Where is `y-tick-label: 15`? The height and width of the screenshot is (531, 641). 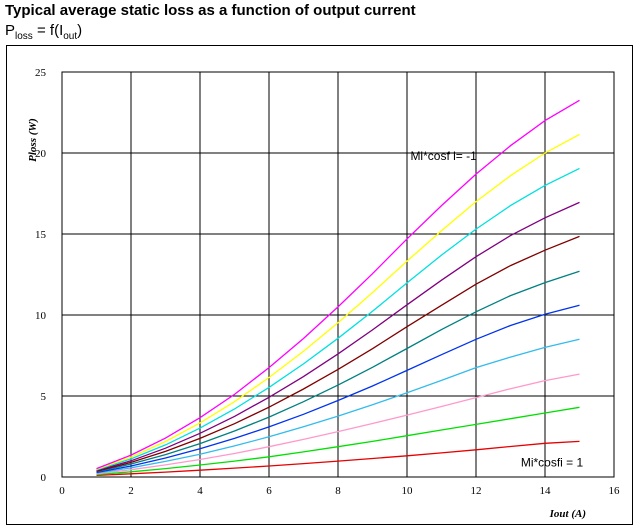 y-tick-label: 15 is located at coordinates (41, 235).